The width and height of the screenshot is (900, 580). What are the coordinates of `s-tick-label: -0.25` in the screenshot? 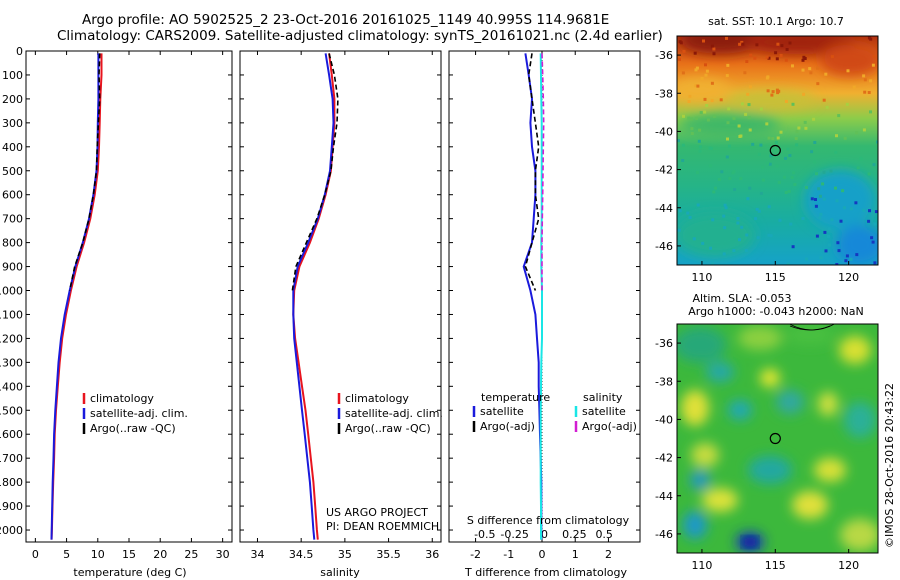 It's located at (514, 534).